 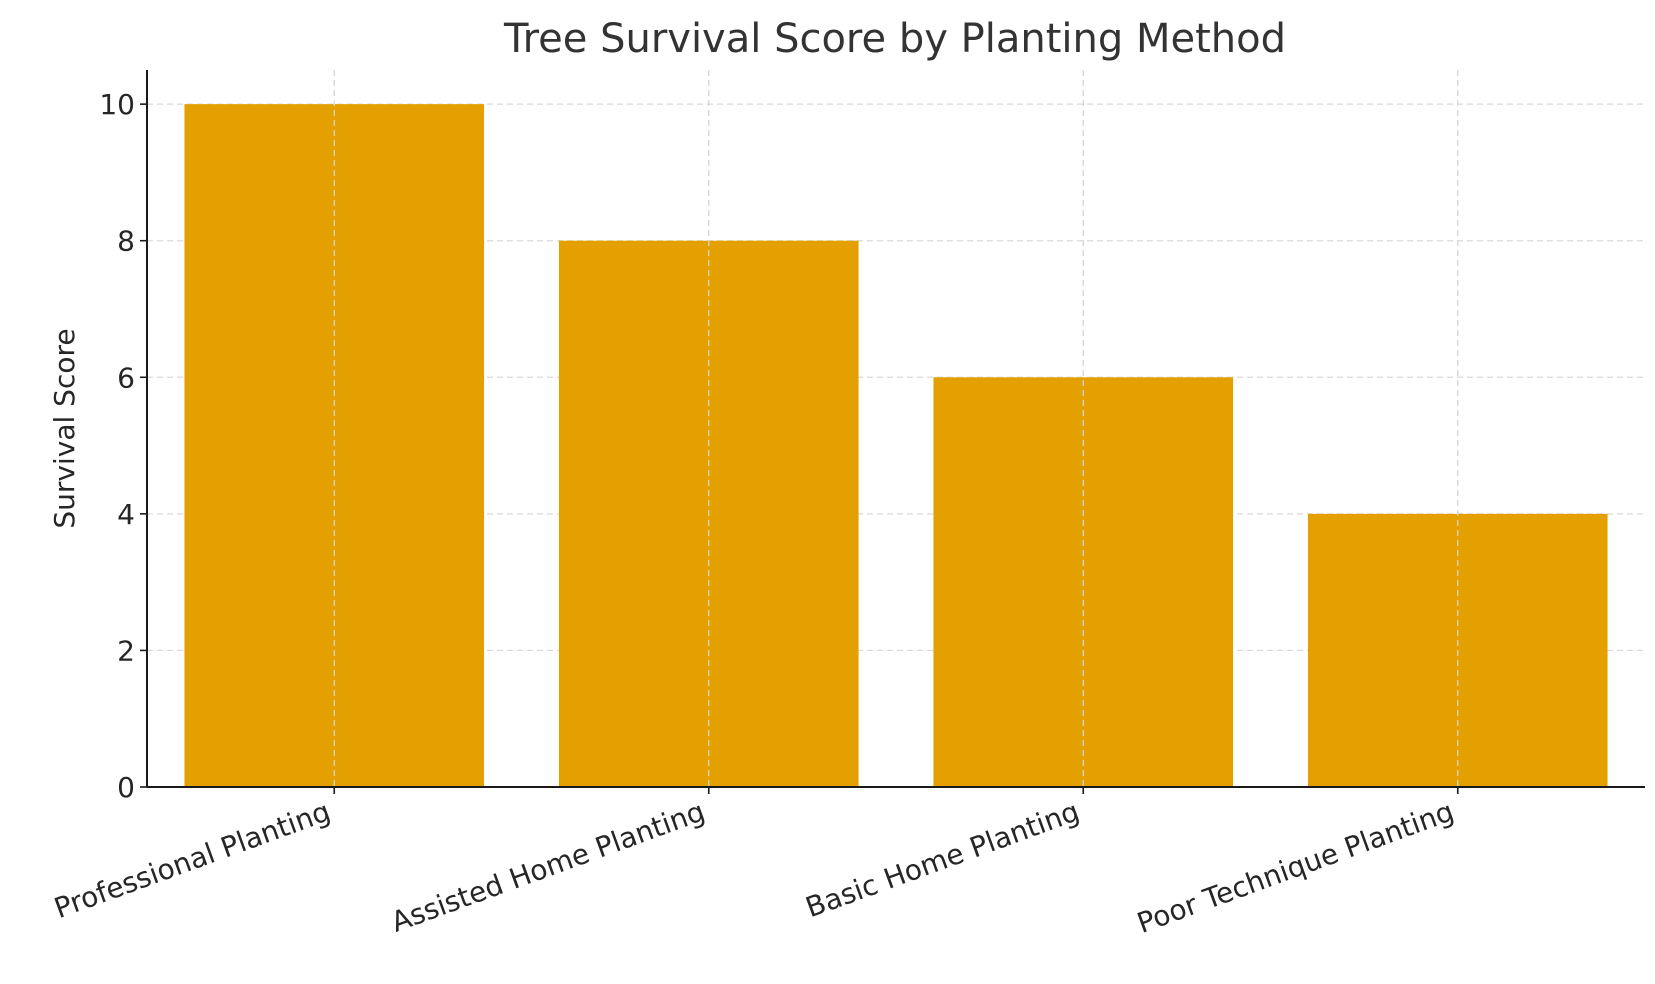 What do you see at coordinates (192, 860) in the screenshot?
I see `x-tick-label: Professional Planting` at bounding box center [192, 860].